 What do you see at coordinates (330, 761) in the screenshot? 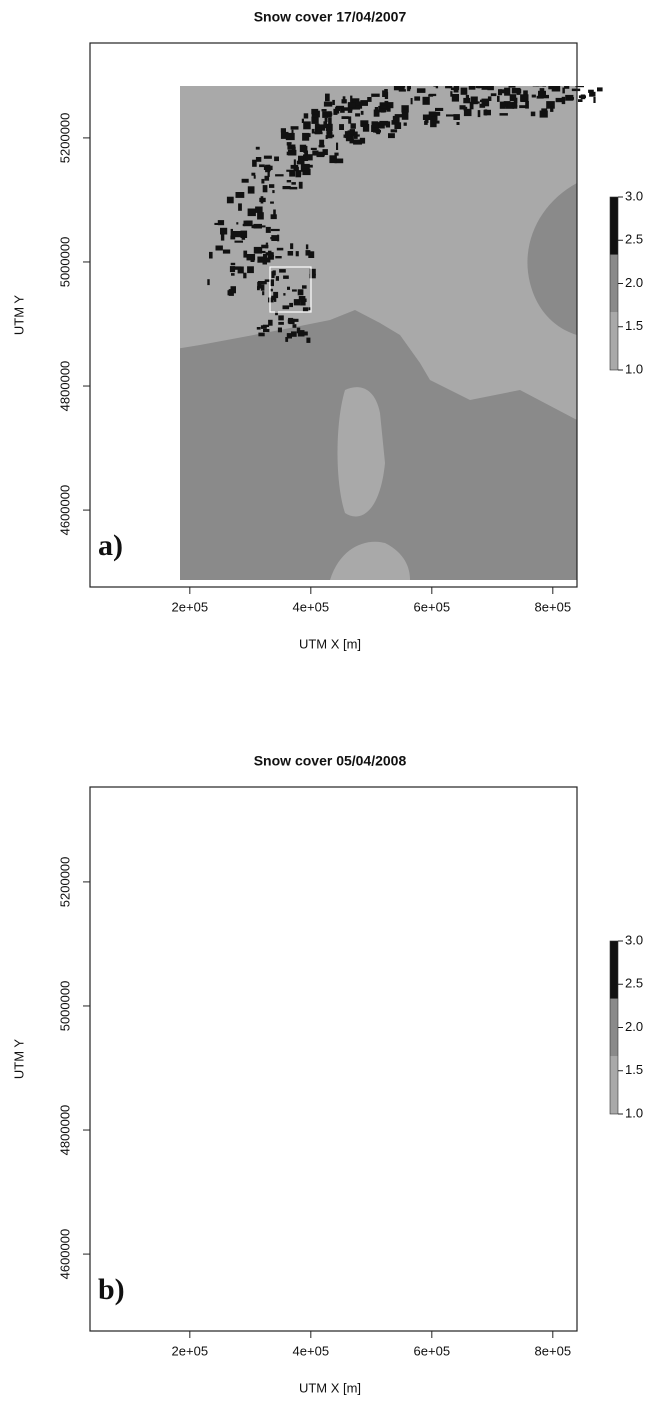
I see `chart-title: Snow cover 05/04/2008` at bounding box center [330, 761].